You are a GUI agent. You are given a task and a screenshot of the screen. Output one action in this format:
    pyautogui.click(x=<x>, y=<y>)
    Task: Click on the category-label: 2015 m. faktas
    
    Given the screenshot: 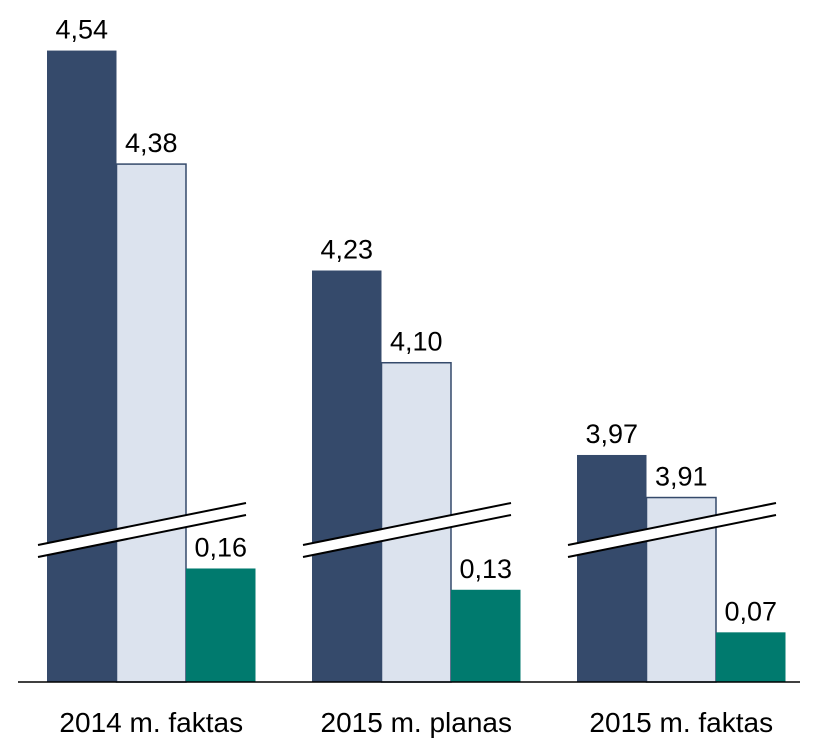 What is the action you would take?
    pyautogui.click(x=681, y=722)
    